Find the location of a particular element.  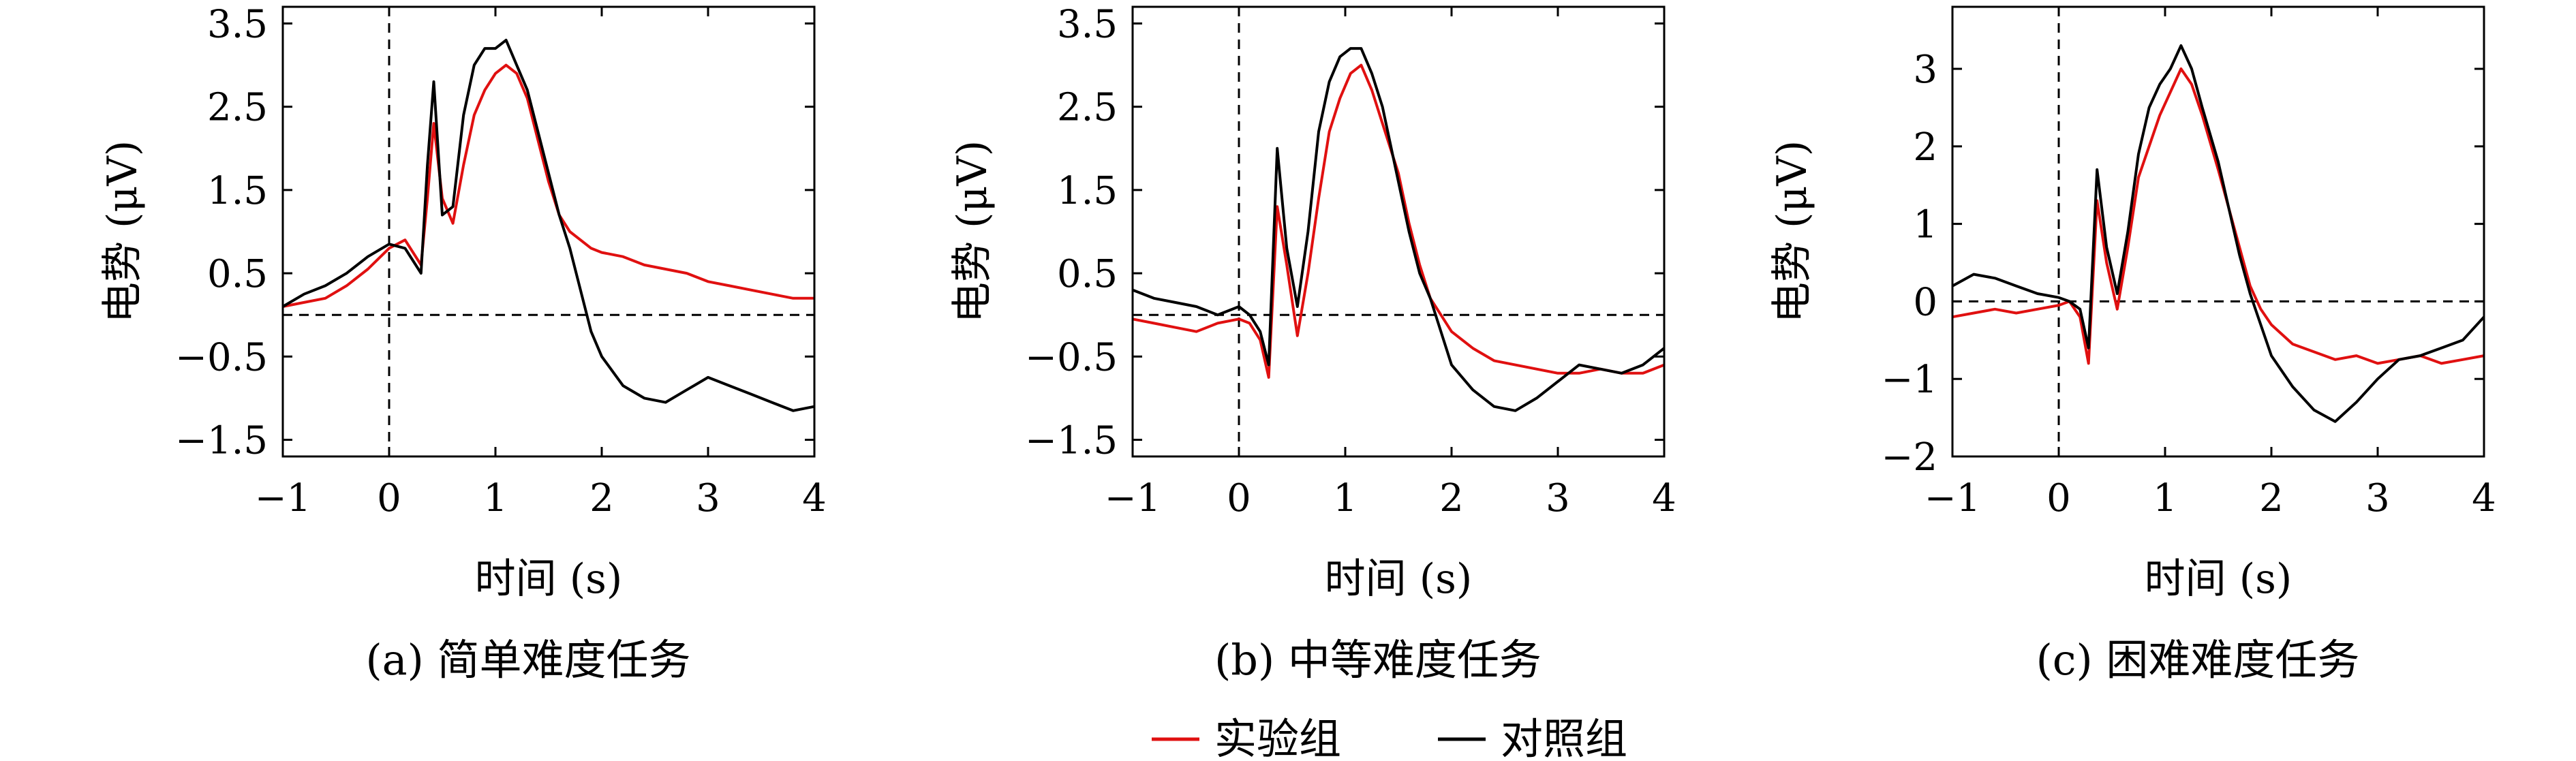

y-tick-label: 2 is located at coordinates (1925, 147).